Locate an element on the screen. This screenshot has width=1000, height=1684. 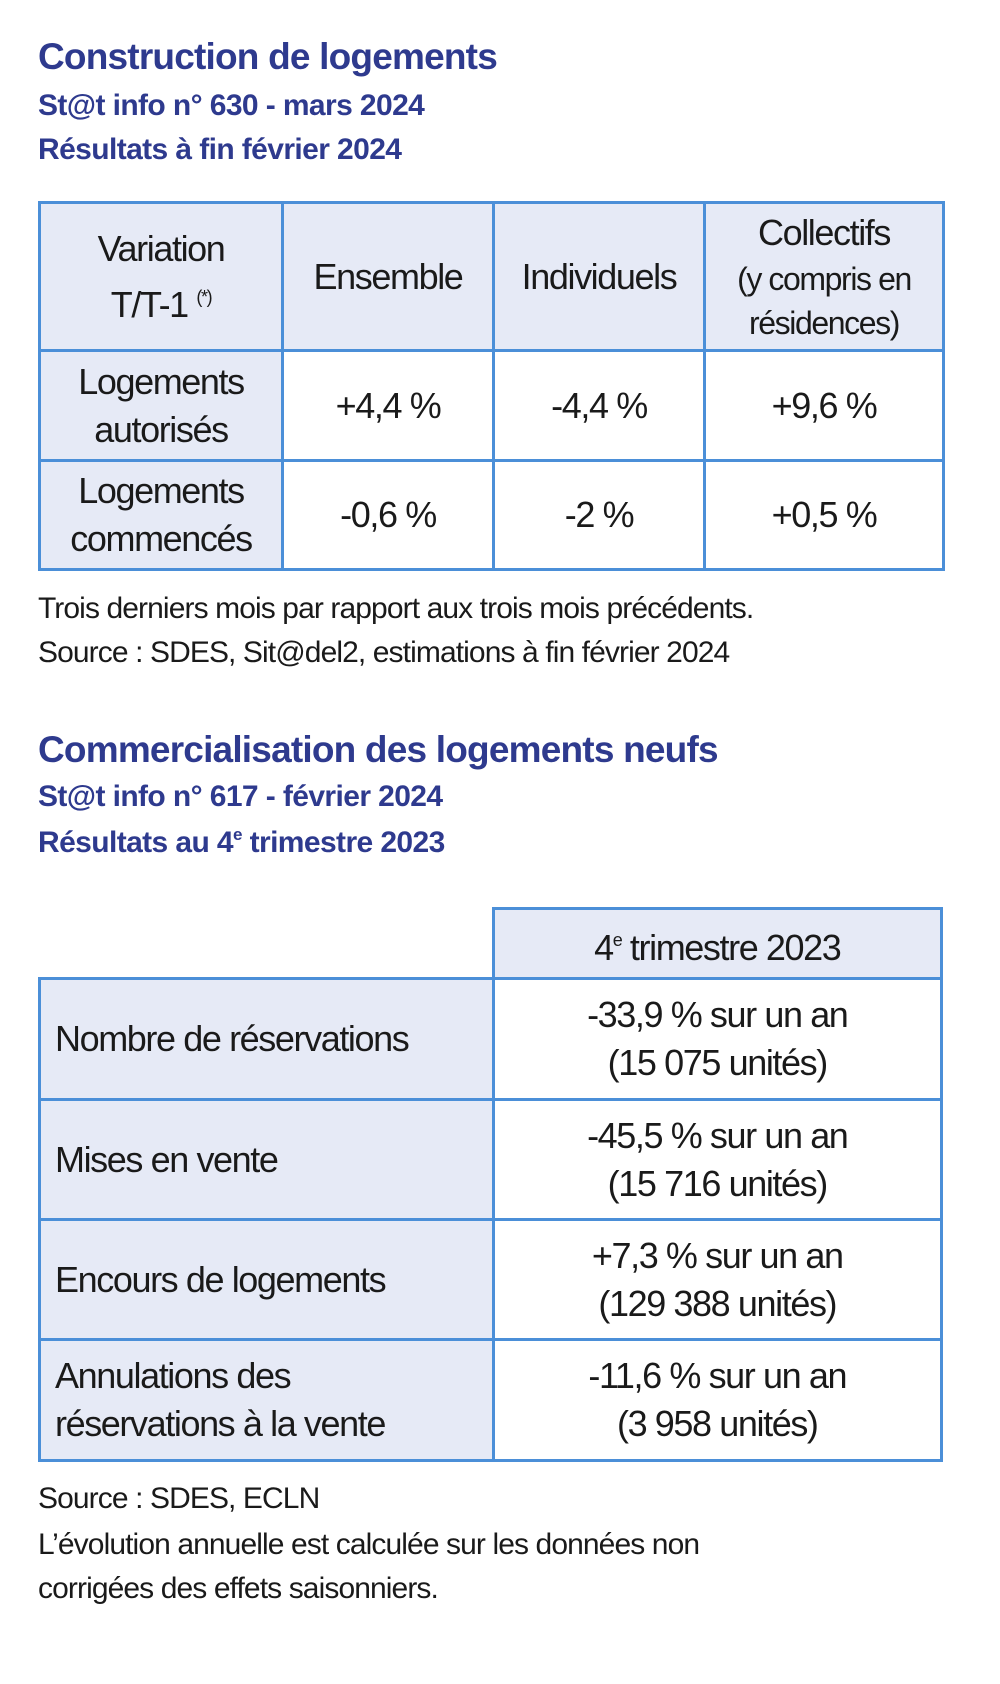
col-header-collectifs: Collectifs (y compris en résidences) is located at coordinates (824, 276).